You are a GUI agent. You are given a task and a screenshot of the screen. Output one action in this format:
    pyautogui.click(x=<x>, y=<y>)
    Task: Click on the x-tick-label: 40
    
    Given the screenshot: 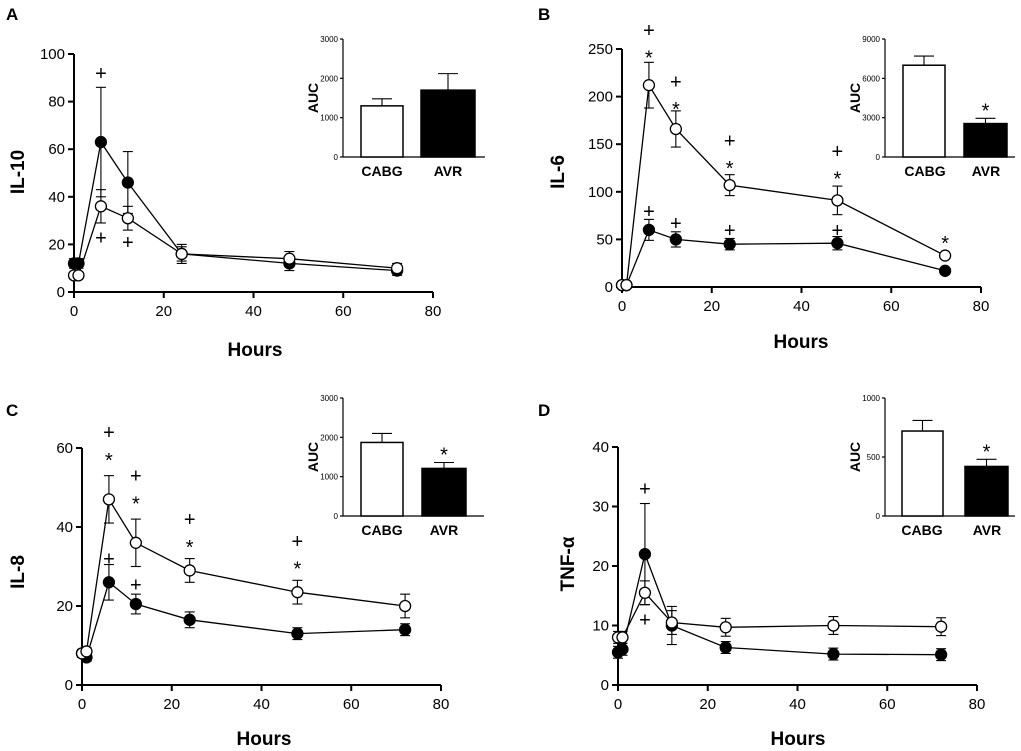 What is the action you would take?
    pyautogui.click(x=801, y=306)
    